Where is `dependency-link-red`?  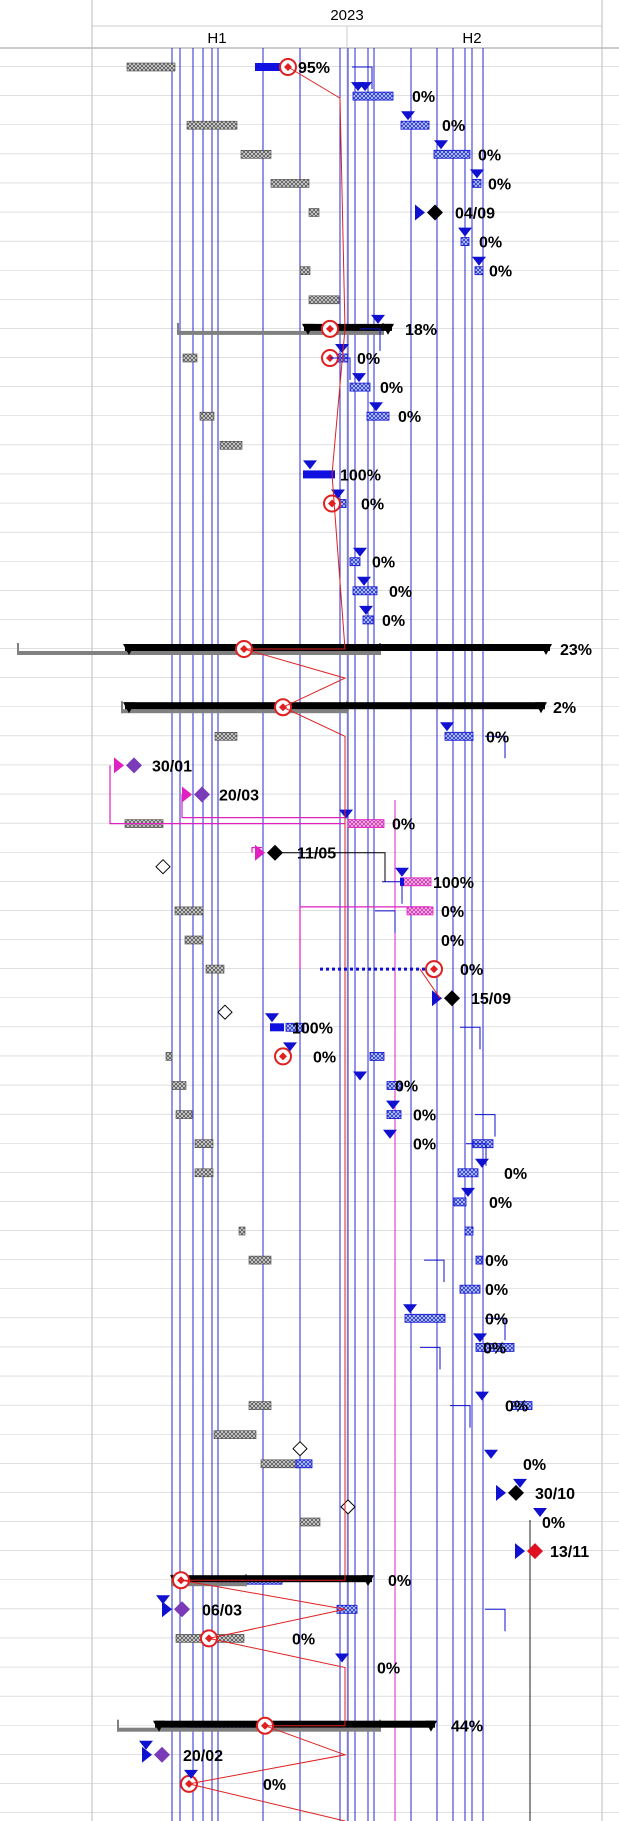 dependency-link-red is located at coordinates (430, 983).